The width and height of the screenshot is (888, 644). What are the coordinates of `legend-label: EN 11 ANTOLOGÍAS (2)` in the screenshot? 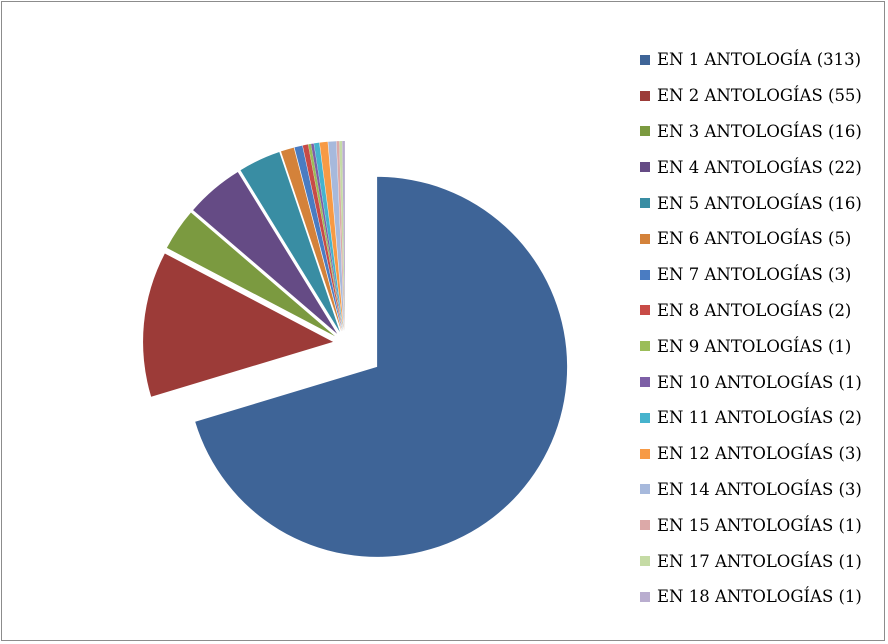 It's located at (759, 418).